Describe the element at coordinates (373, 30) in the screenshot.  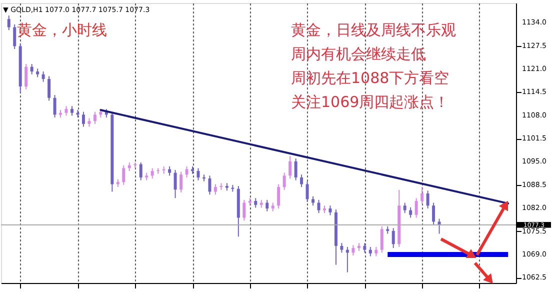
I see `annotation: 黄金，日线及周线不乐观` at that location.